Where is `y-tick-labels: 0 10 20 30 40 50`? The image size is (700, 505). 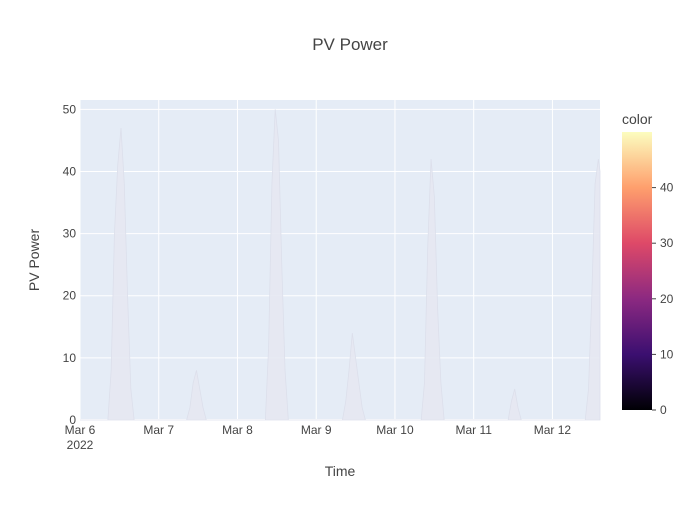 y-tick-labels: 0 10 20 30 40 50 is located at coordinates (70, 264).